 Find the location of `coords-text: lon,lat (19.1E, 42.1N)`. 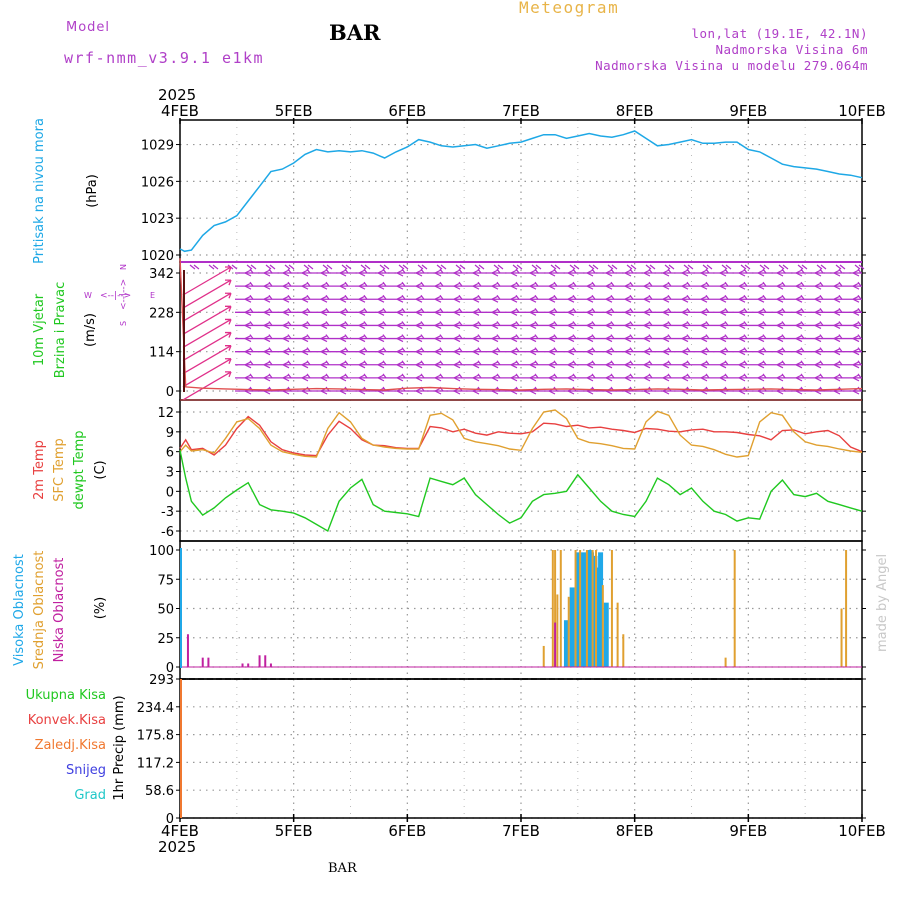

coords-text: lon,lat (19.1E, 42.1N) is located at coordinates (779, 33).